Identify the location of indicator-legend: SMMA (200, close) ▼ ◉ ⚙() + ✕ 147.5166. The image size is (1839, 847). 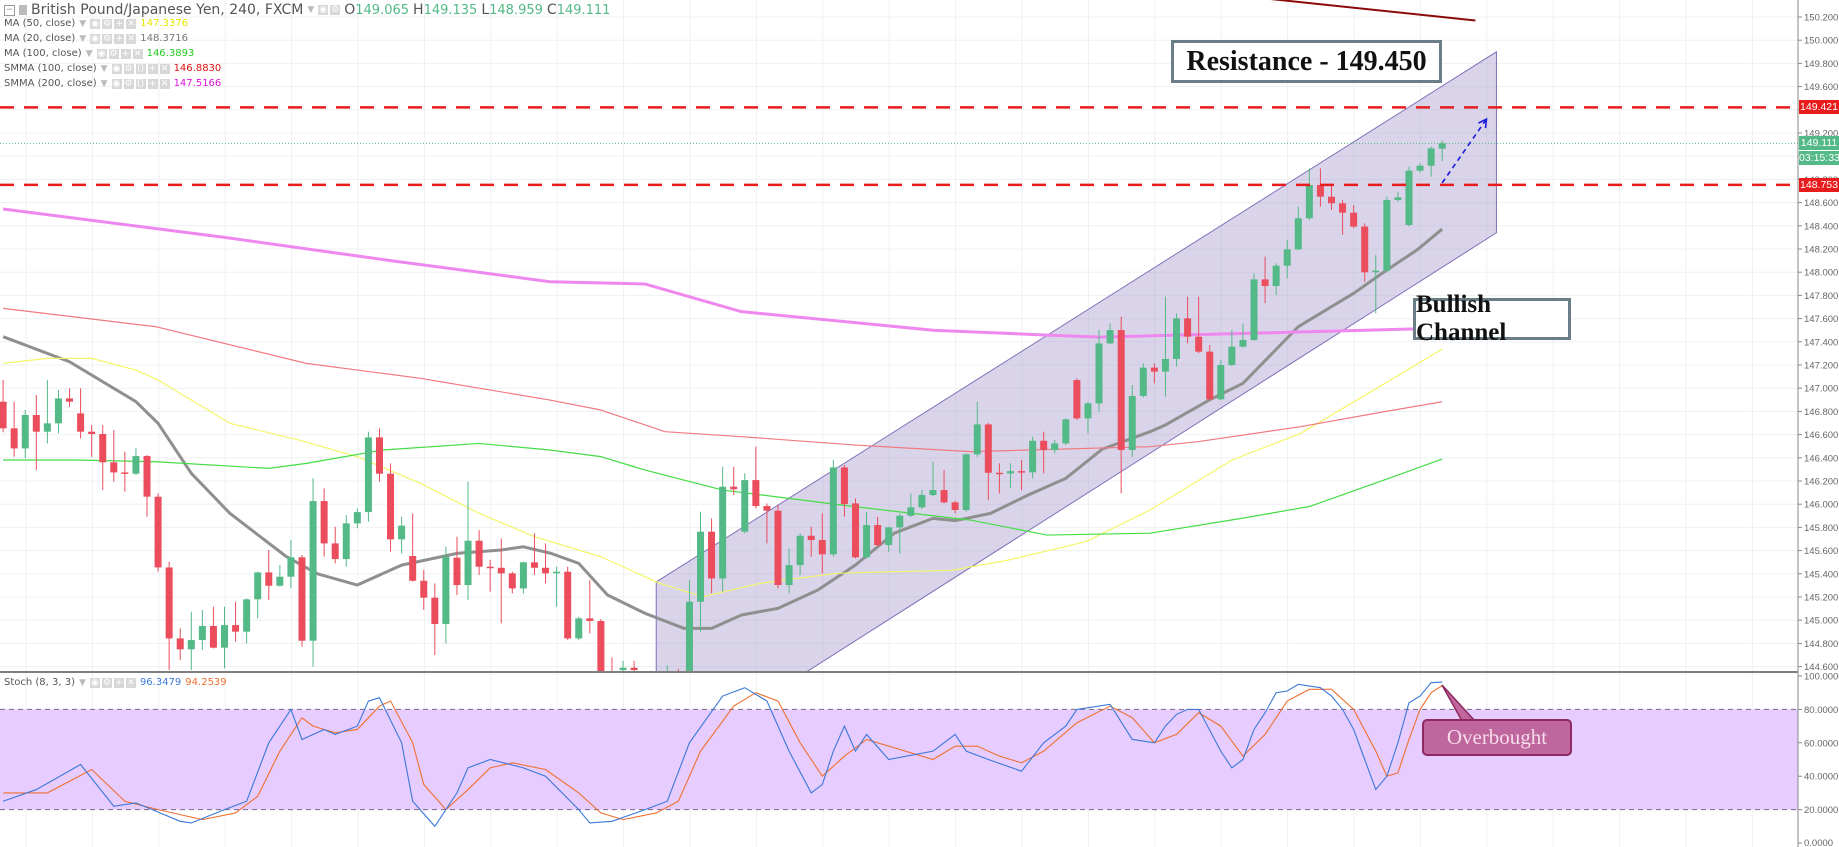
(112, 83).